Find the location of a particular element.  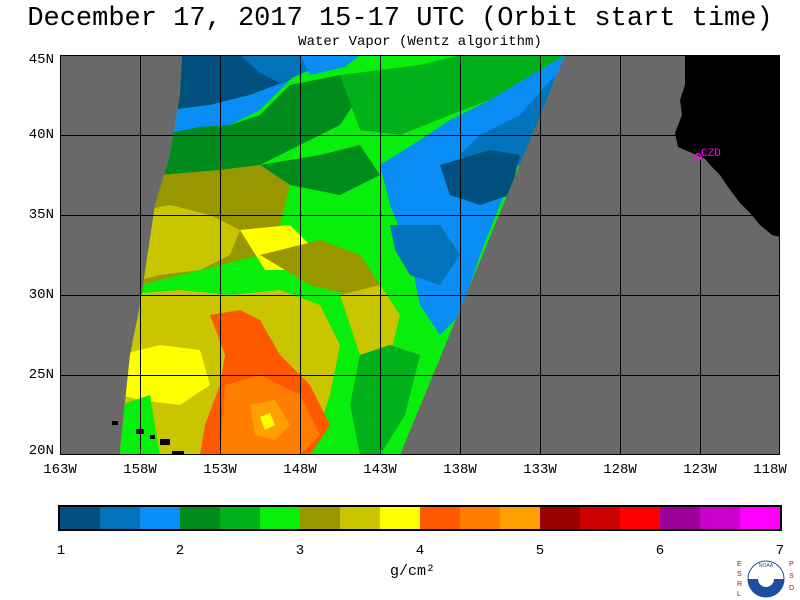

colorbar is located at coordinates (420, 518).